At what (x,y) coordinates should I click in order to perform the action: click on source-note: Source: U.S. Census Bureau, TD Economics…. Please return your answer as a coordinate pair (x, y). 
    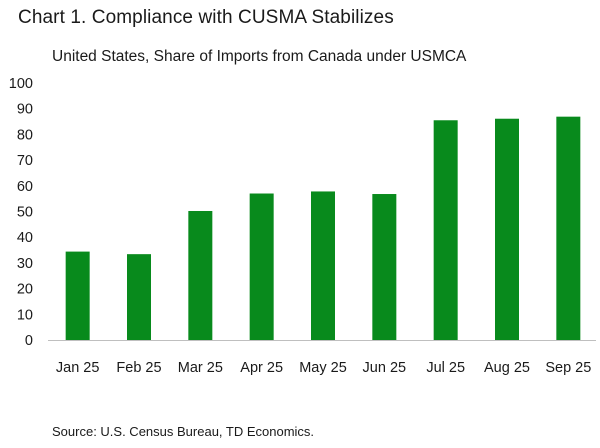
    Looking at the image, I should click on (183, 431).